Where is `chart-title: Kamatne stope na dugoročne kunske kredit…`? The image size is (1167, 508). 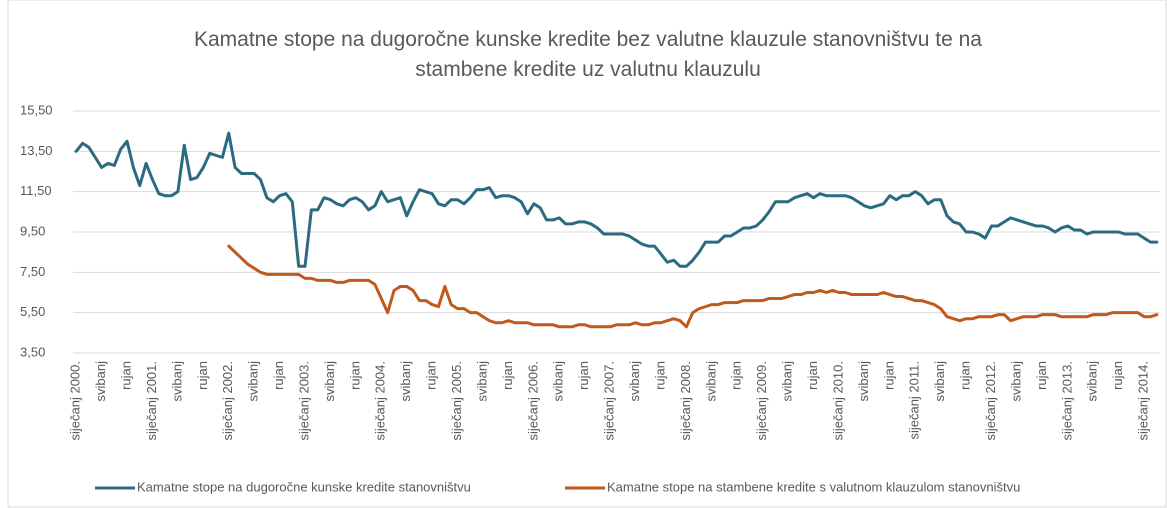 chart-title: Kamatne stope na dugoročne kunske kredit… is located at coordinates (588, 39).